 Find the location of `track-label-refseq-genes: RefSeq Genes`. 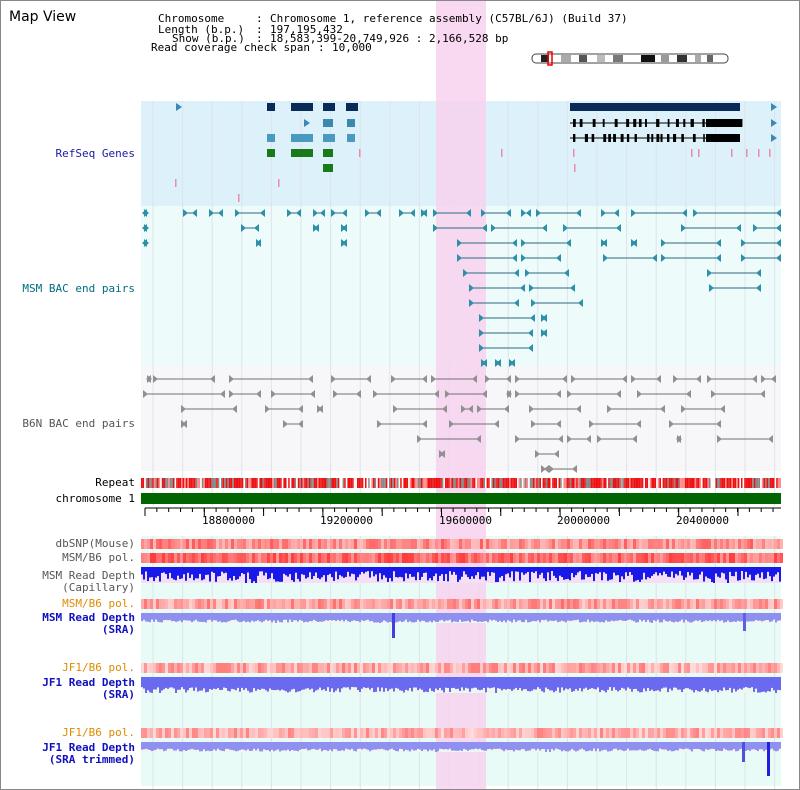

track-label-refseq-genes: RefSeq Genes is located at coordinates (95, 153).